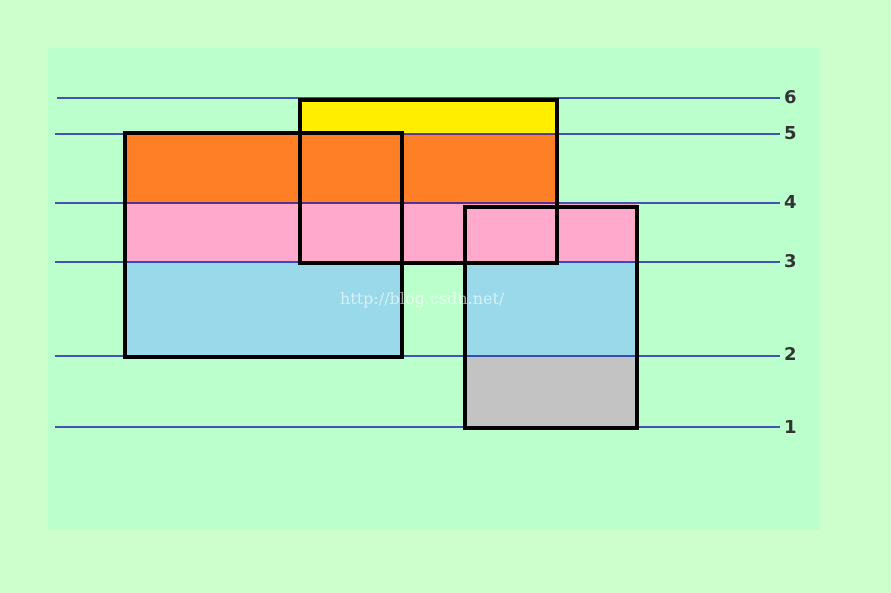  Describe the element at coordinates (790, 97) in the screenshot. I see `level-label: 6` at that location.